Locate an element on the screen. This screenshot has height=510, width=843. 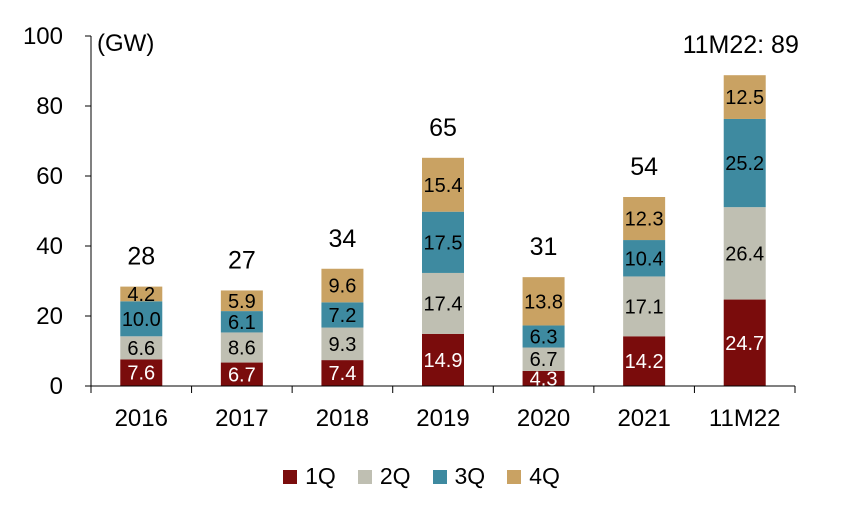
x-tick-label: 2020 is located at coordinates (543, 418).